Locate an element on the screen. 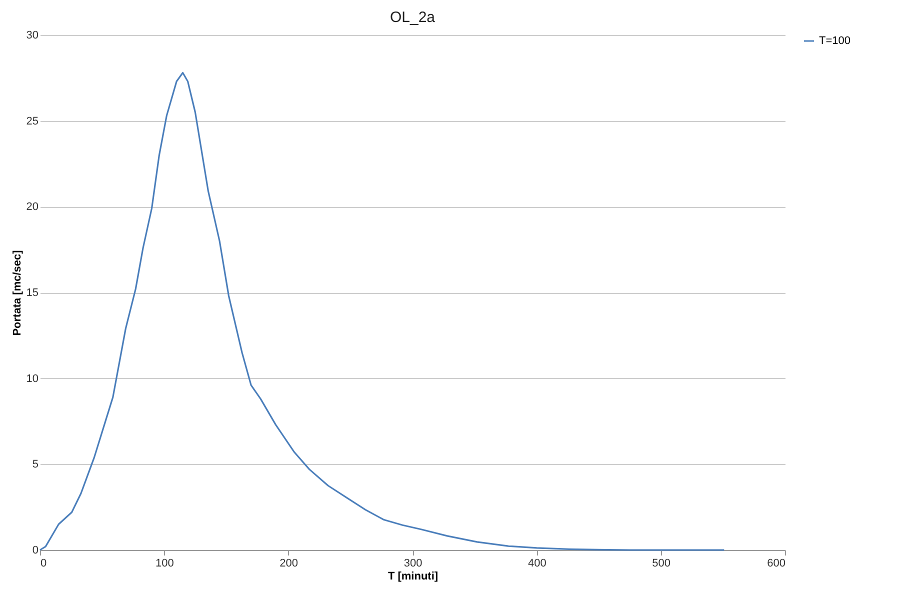 The height and width of the screenshot is (589, 899). x-tick-label: 400 is located at coordinates (537, 564).